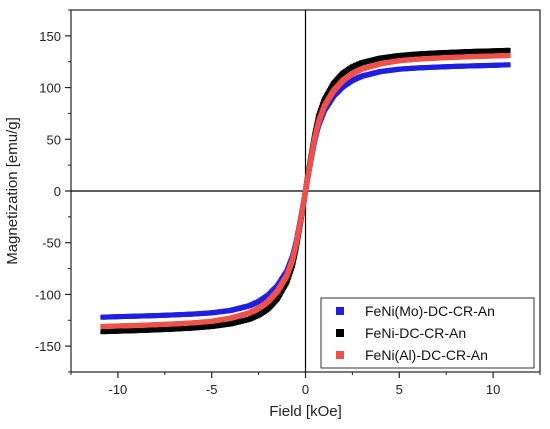 This screenshot has width=550, height=429. What do you see at coordinates (426, 355) in the screenshot?
I see `legend-label-al: FeNi(Al)-DC-CR-An` at bounding box center [426, 355].